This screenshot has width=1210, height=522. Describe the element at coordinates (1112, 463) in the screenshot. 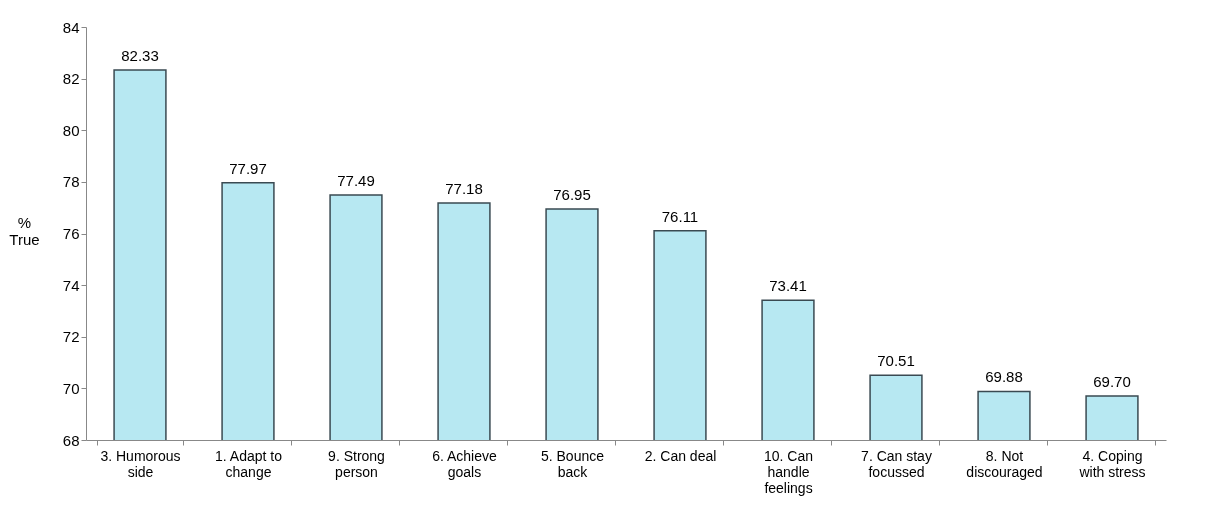

I see `x-tick-label: 4. Coping with stress` at that location.